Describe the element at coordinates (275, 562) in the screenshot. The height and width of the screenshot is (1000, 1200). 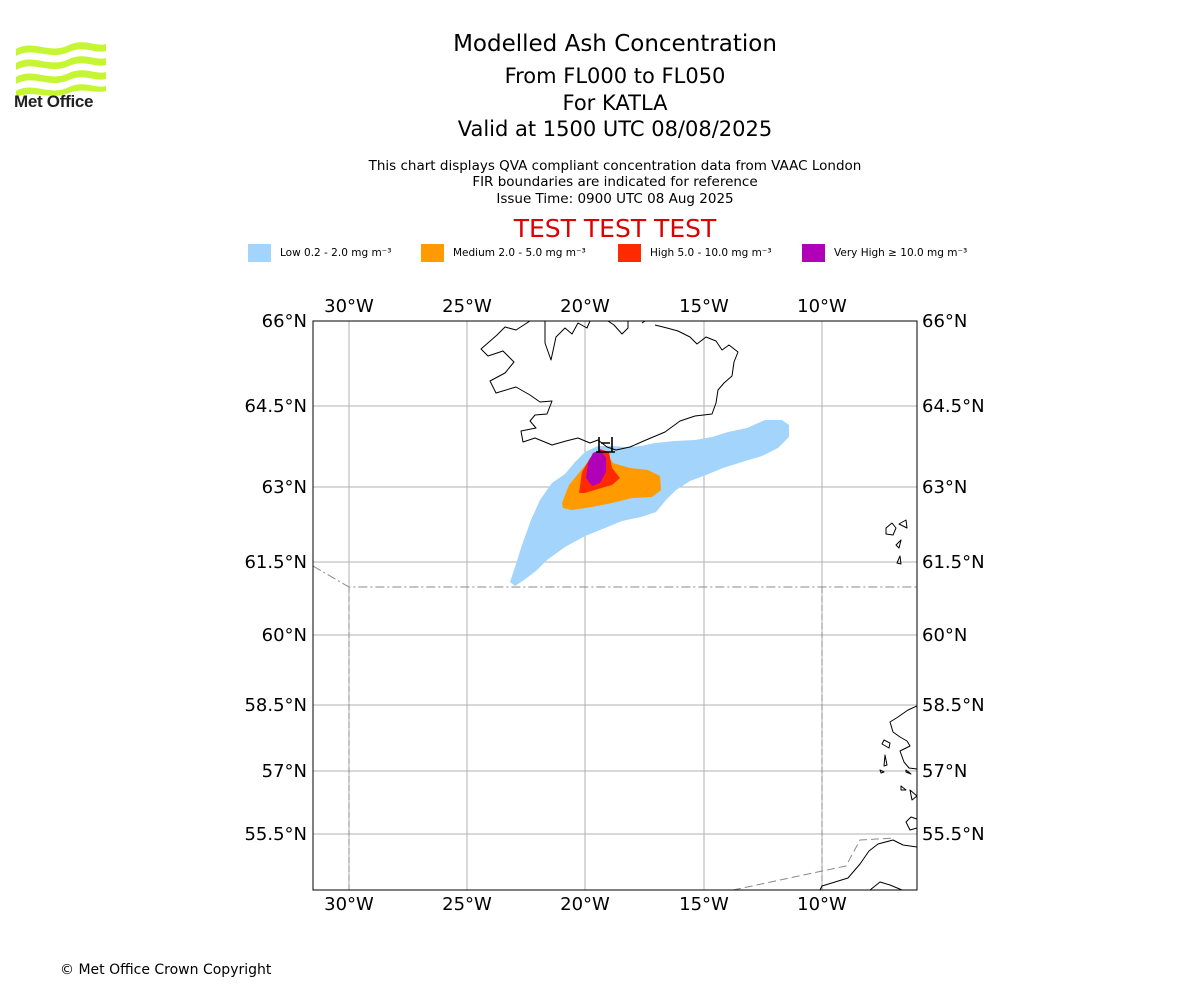
I see `lat-tick-left: 61.5°N` at that location.